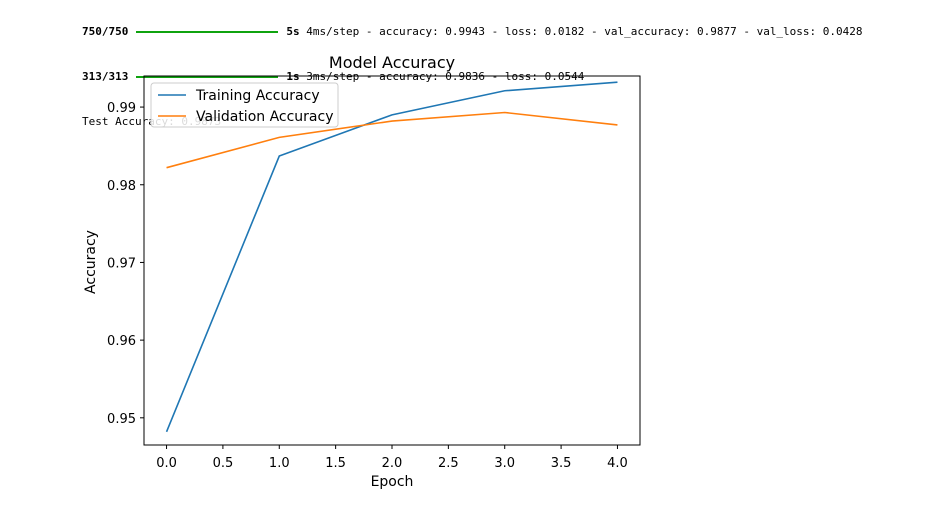 The width and height of the screenshot is (926, 506). Describe the element at coordinates (223, 463) in the screenshot. I see `x-tick-label: 0.5` at that location.